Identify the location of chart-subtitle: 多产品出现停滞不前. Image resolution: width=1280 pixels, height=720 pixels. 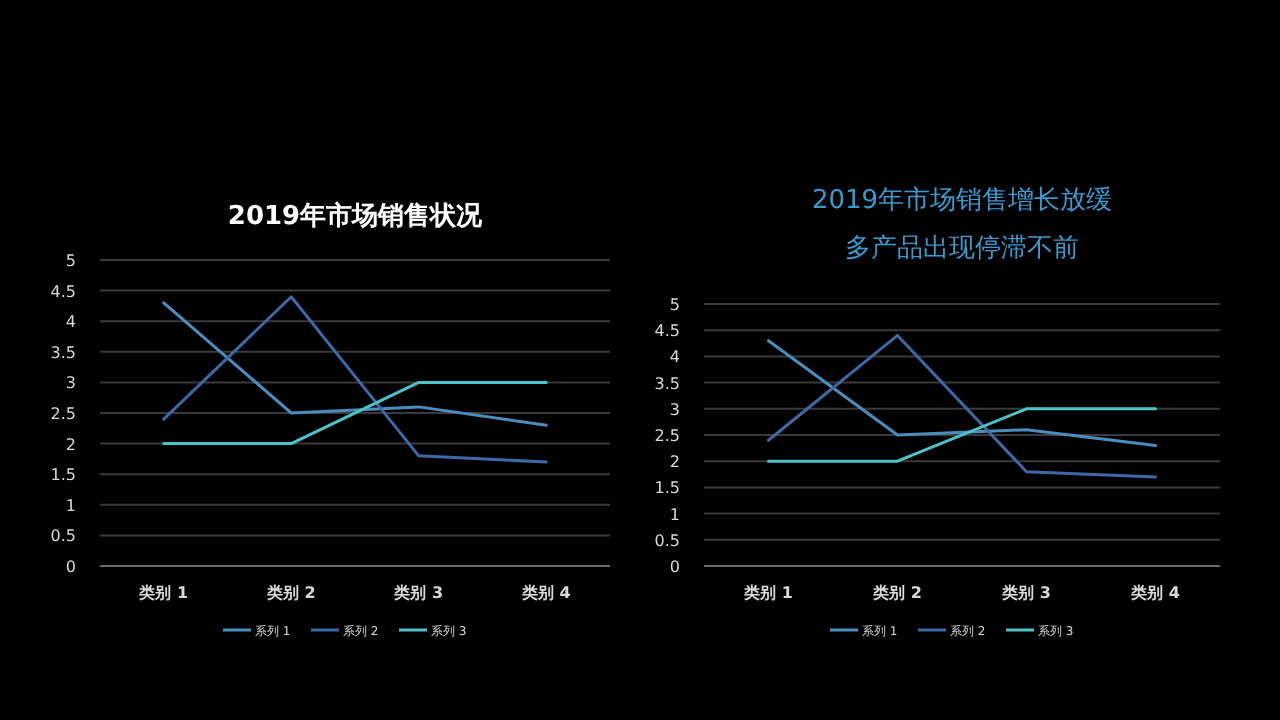
(962, 249).